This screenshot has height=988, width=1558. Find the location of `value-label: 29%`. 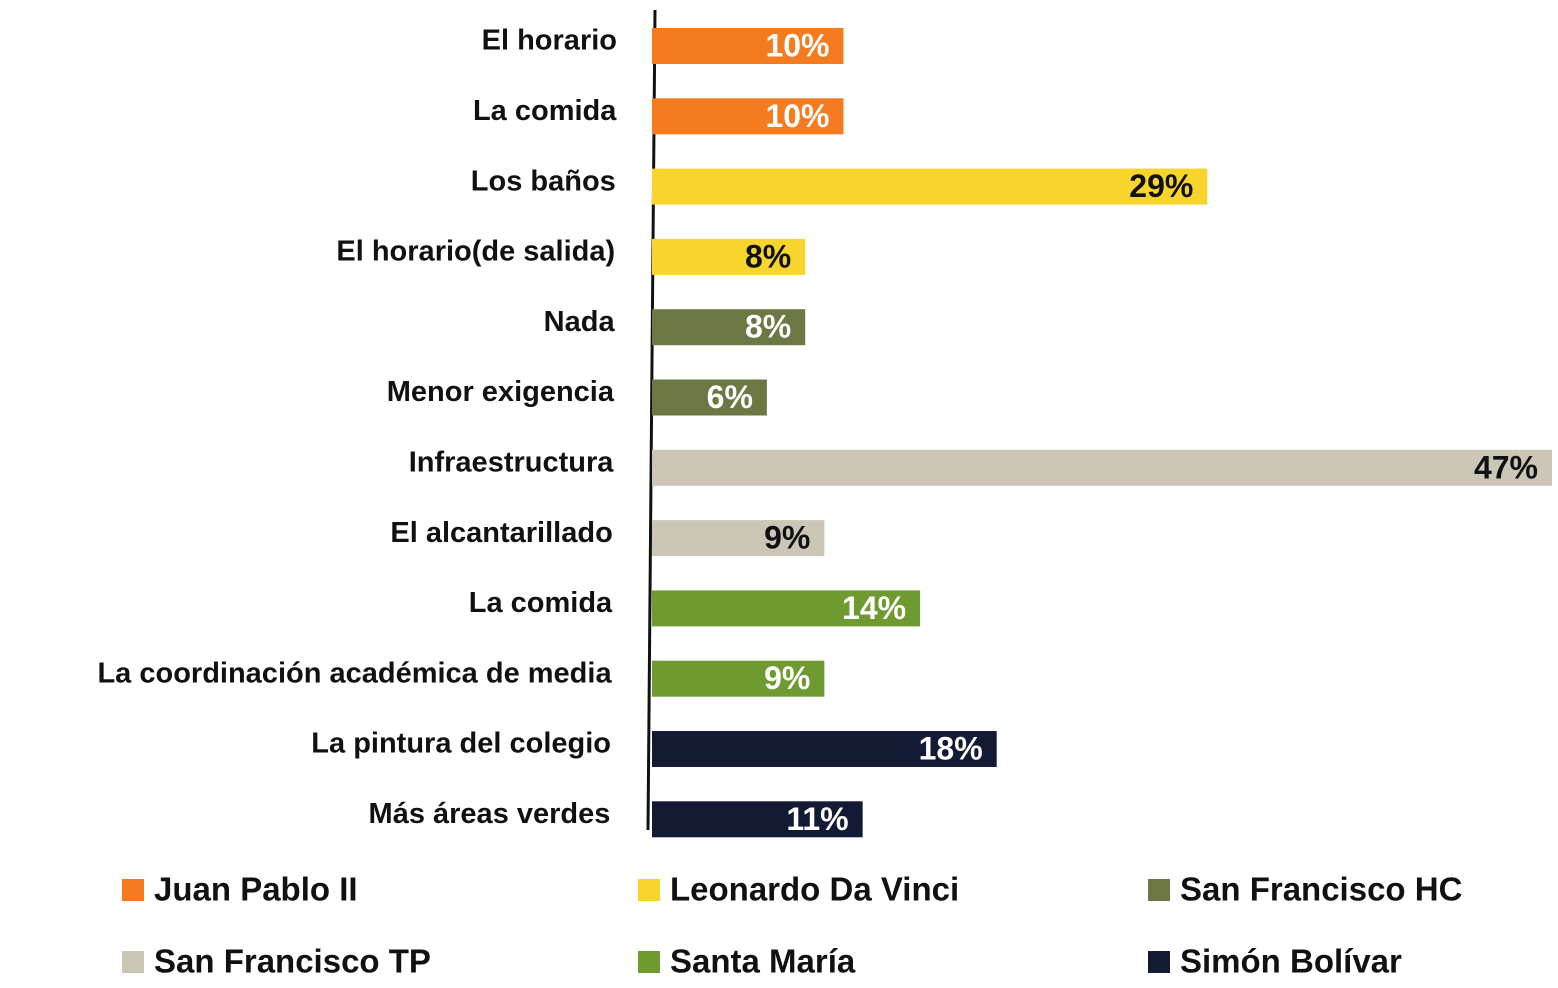

value-label: 29% is located at coordinates (1161, 186).